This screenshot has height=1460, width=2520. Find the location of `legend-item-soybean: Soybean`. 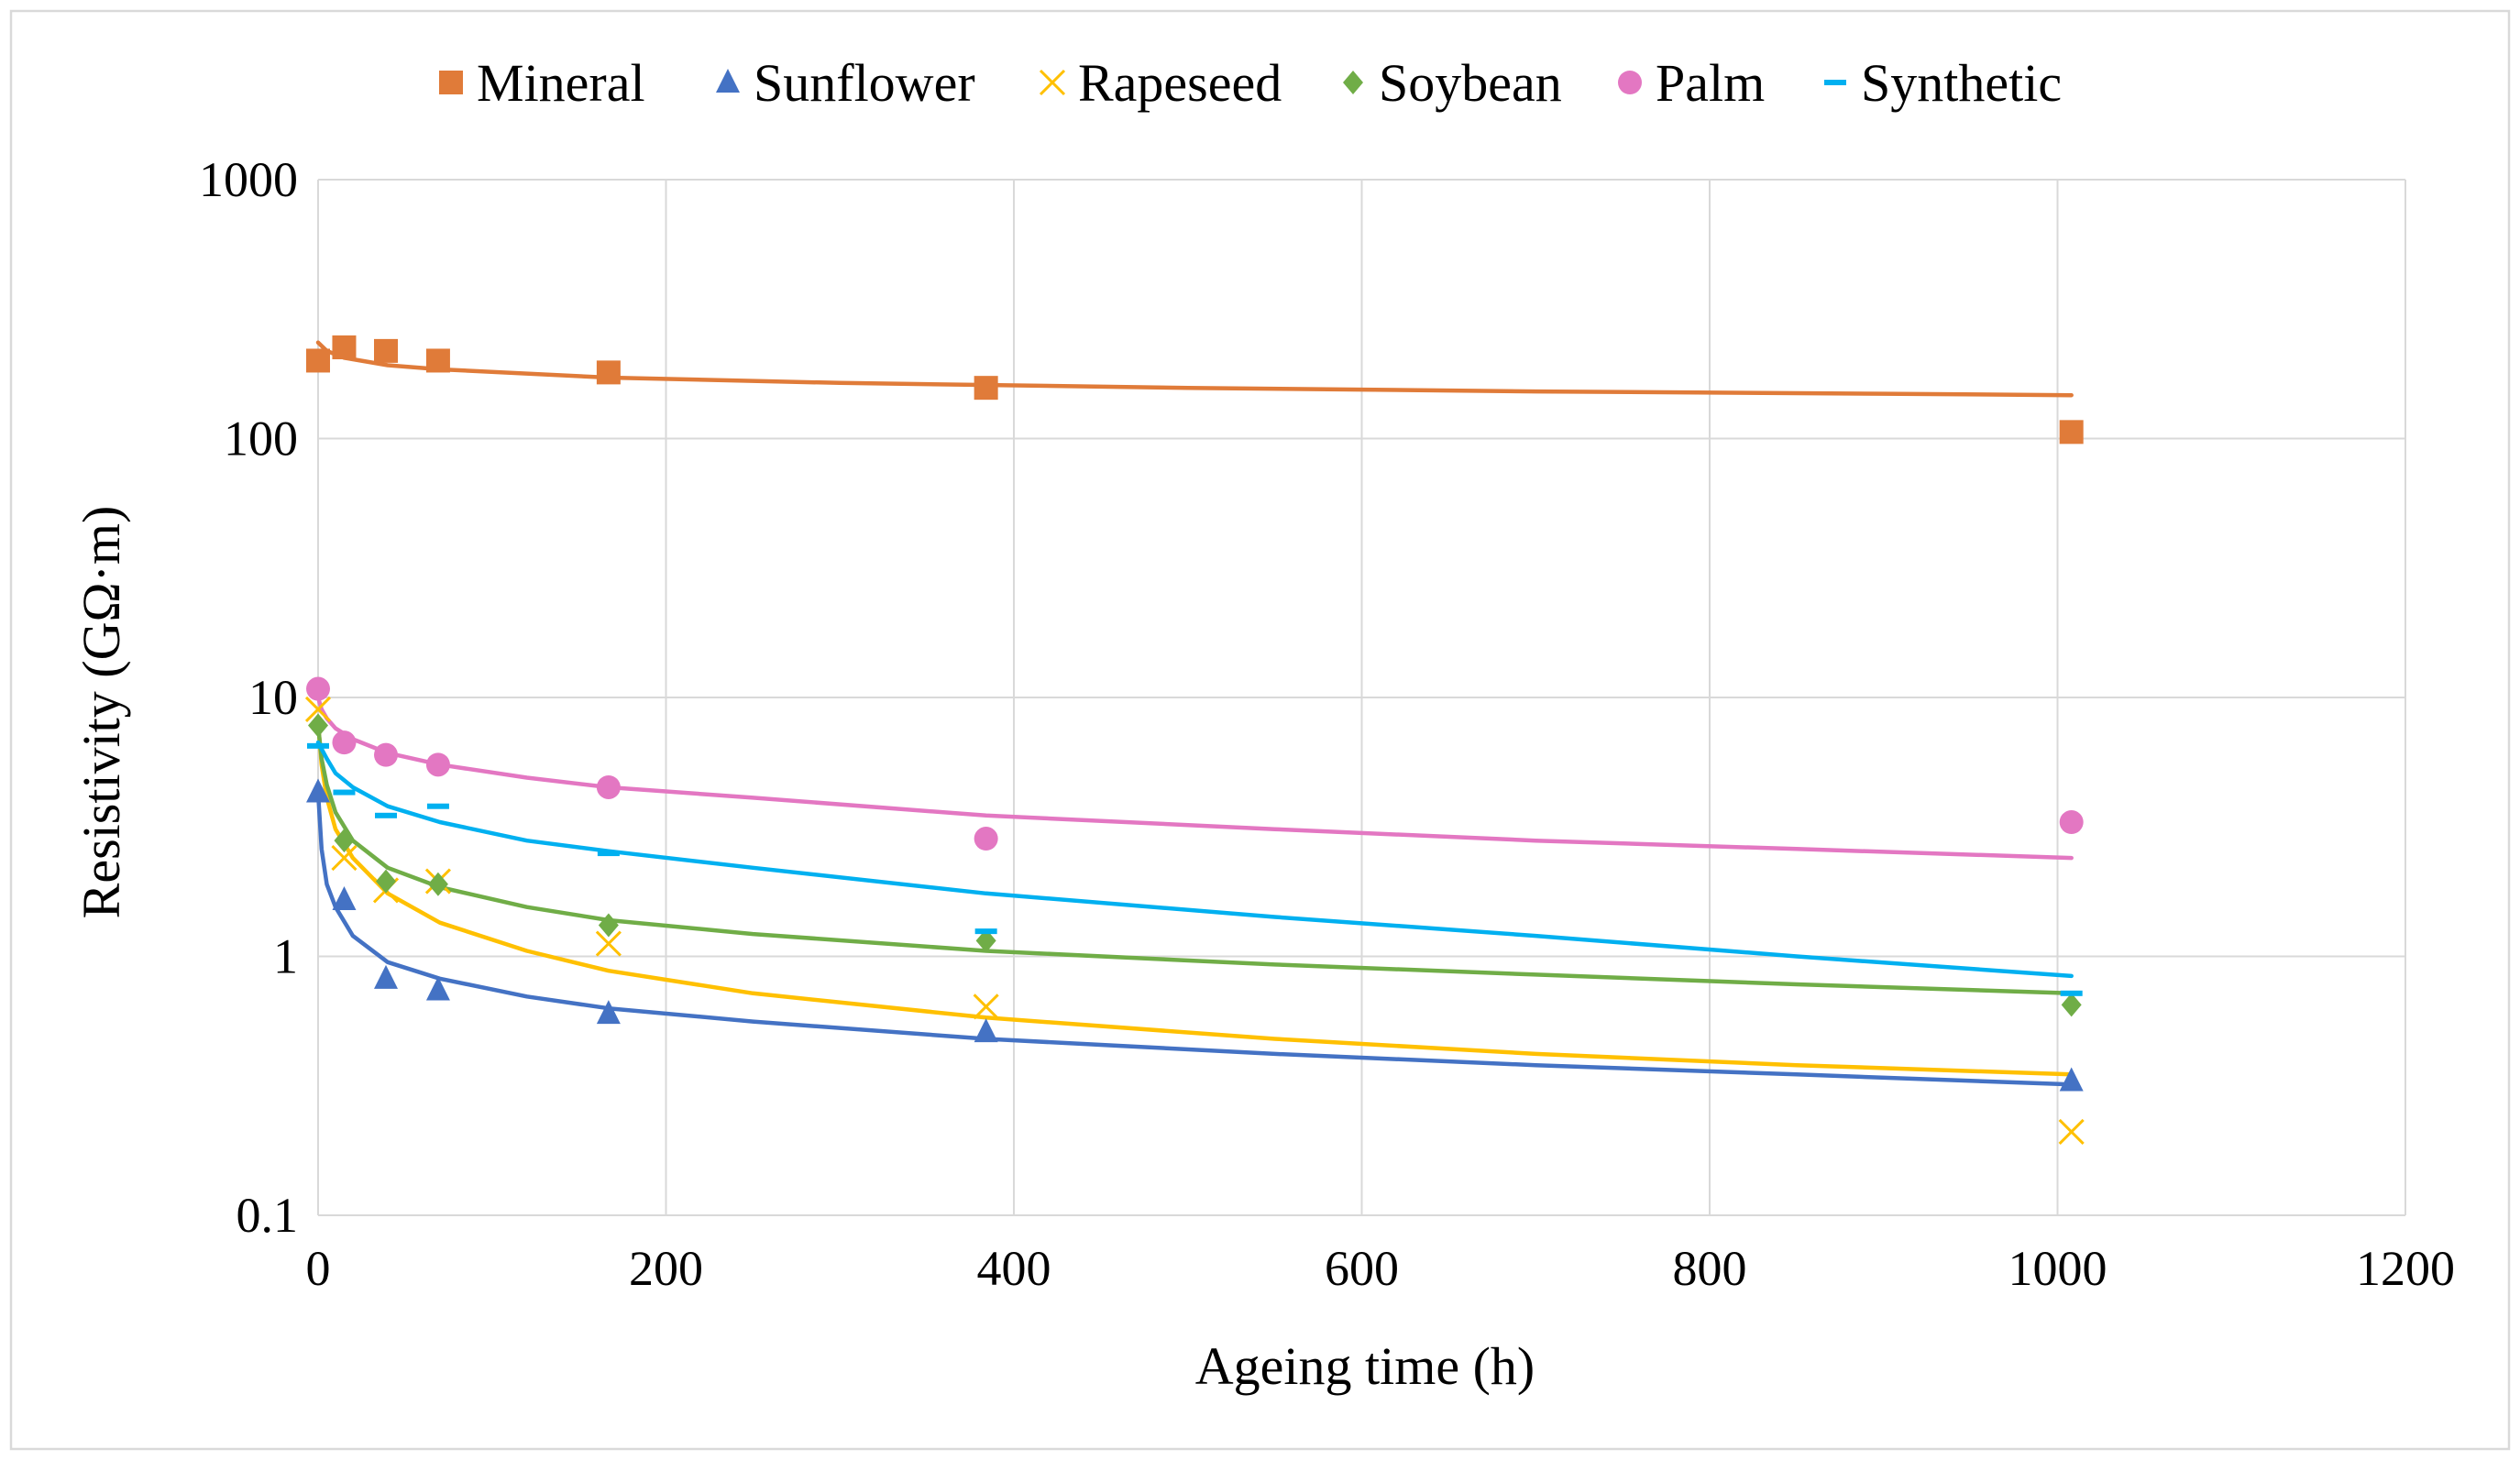

legend-item-soybean: Soybean is located at coordinates (1452, 83).